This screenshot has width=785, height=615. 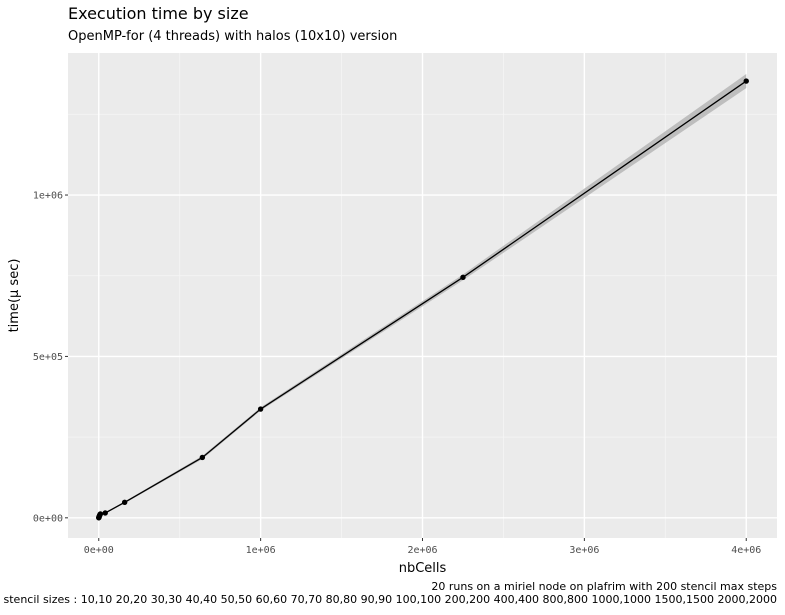 What do you see at coordinates (14, 296) in the screenshot?
I see `y-axis-title: time(µ sec)` at bounding box center [14, 296].